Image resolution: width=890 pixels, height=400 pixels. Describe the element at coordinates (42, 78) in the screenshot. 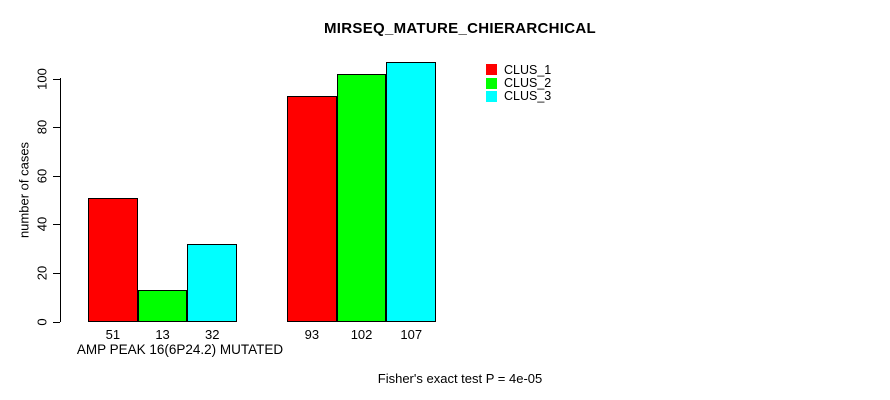

I see `y-axis-tick-label: 100` at that location.